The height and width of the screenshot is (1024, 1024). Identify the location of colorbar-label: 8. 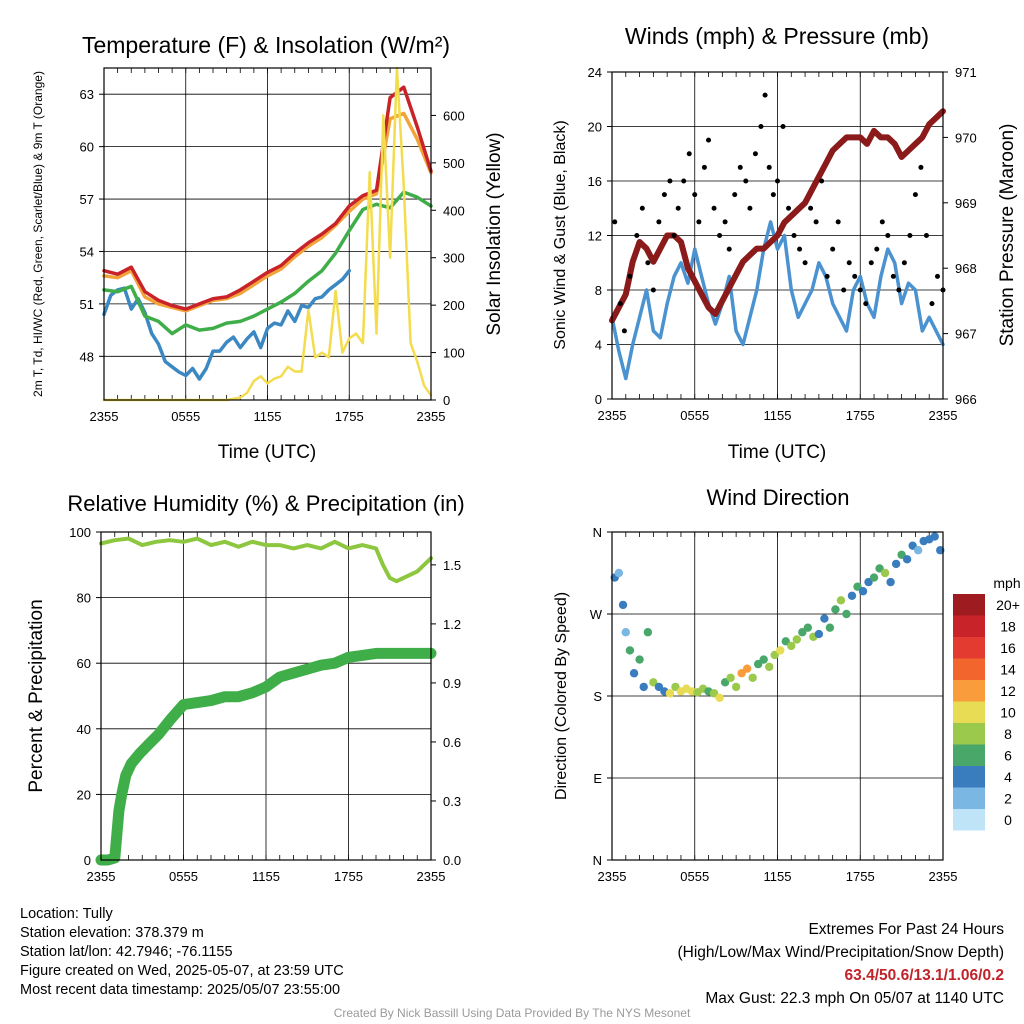
(1008, 734).